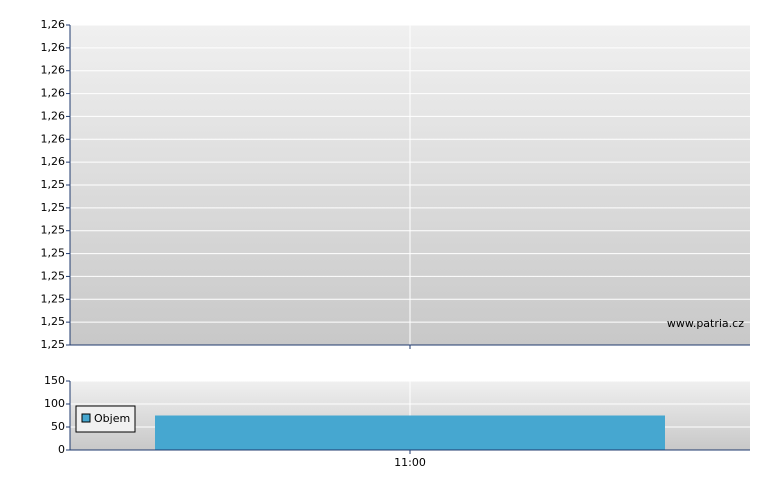  Describe the element at coordinates (112, 418) in the screenshot. I see `legend-label: Objem` at that location.